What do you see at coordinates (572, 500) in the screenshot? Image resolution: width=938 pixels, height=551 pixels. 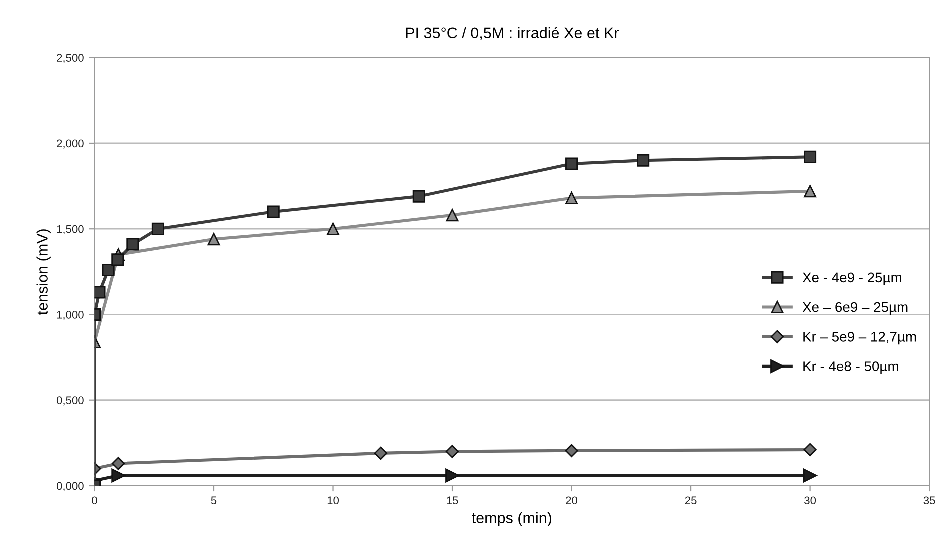 I see `x-tick-label: 20` at bounding box center [572, 500].